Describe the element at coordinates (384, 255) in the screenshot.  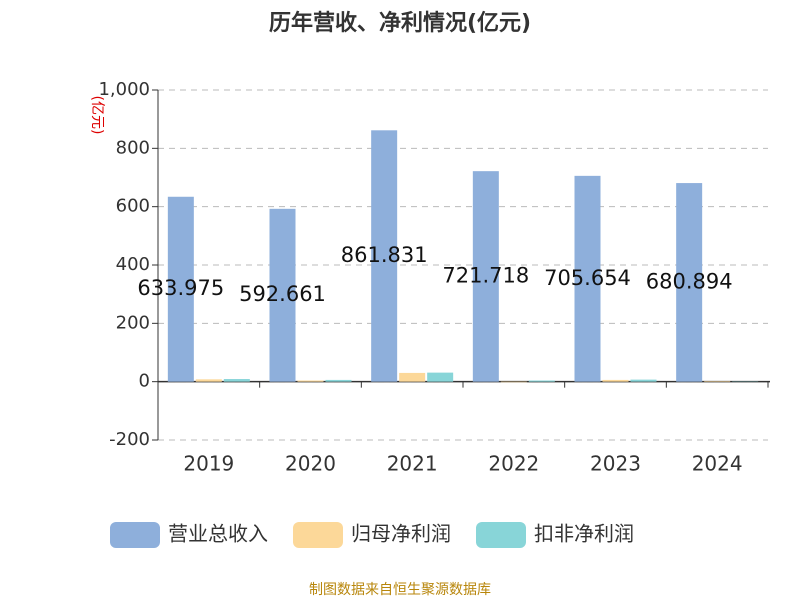
I see `value-label: 861.831` at that location.